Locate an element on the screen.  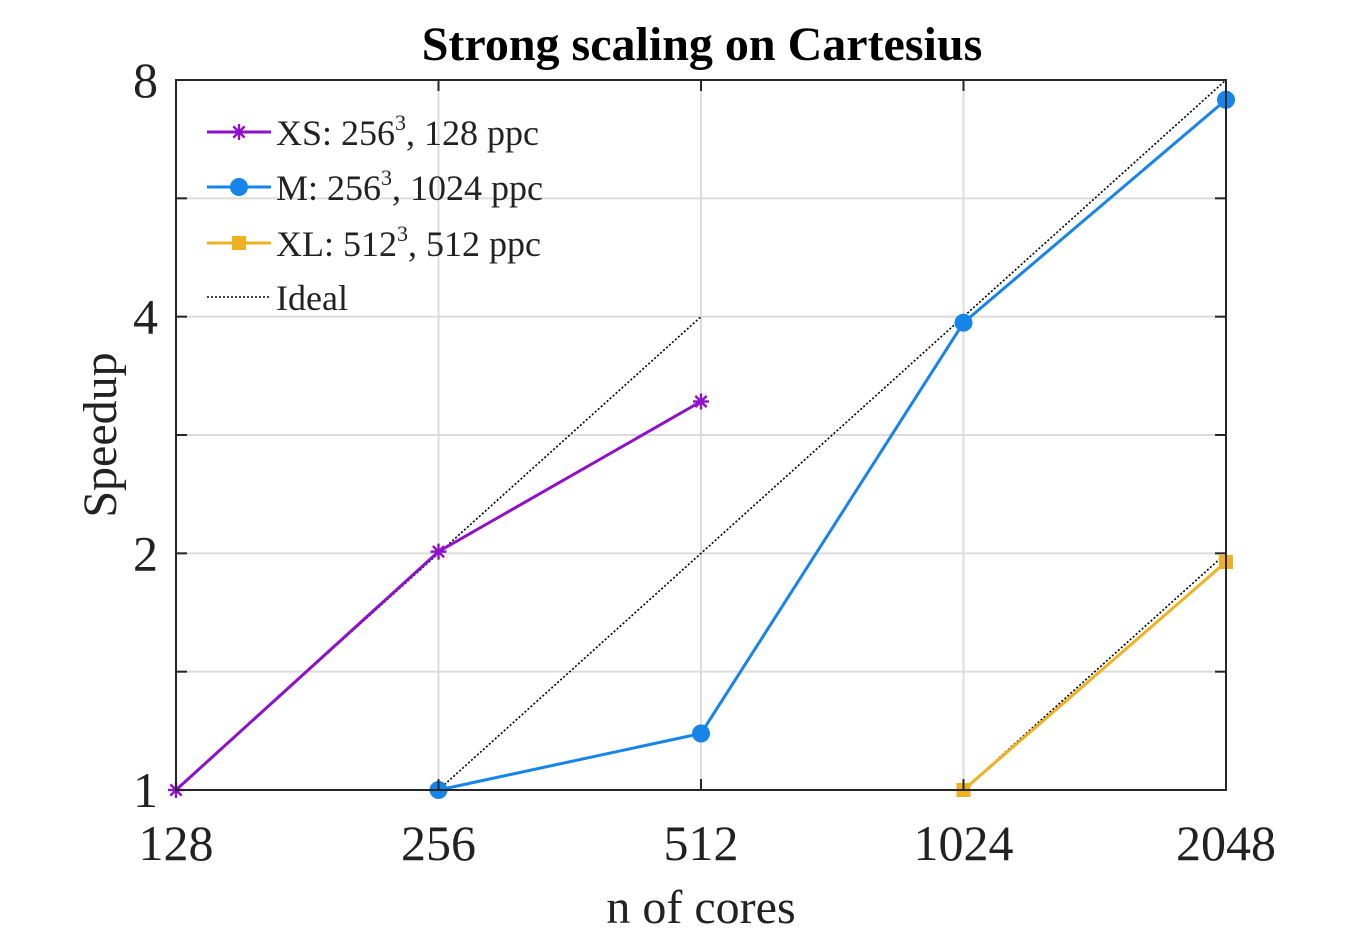
legend-label-M: M: 2563, 1024 ppc is located at coordinates (409, 186).